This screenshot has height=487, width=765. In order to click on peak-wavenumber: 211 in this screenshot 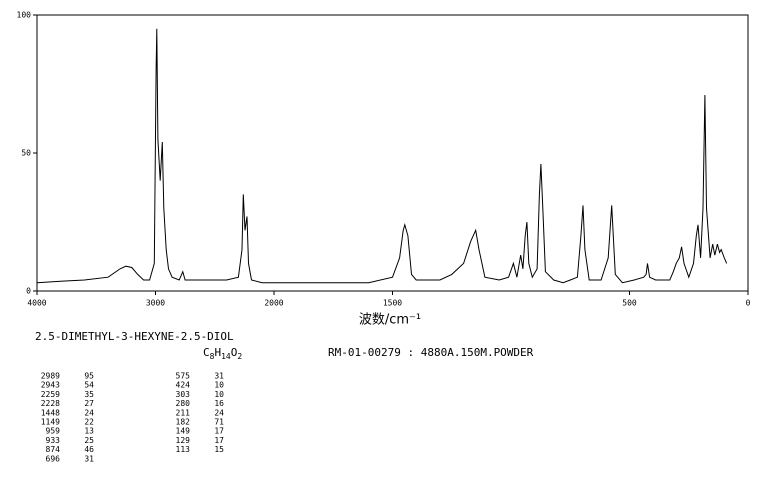, I will do `click(183, 412)`.